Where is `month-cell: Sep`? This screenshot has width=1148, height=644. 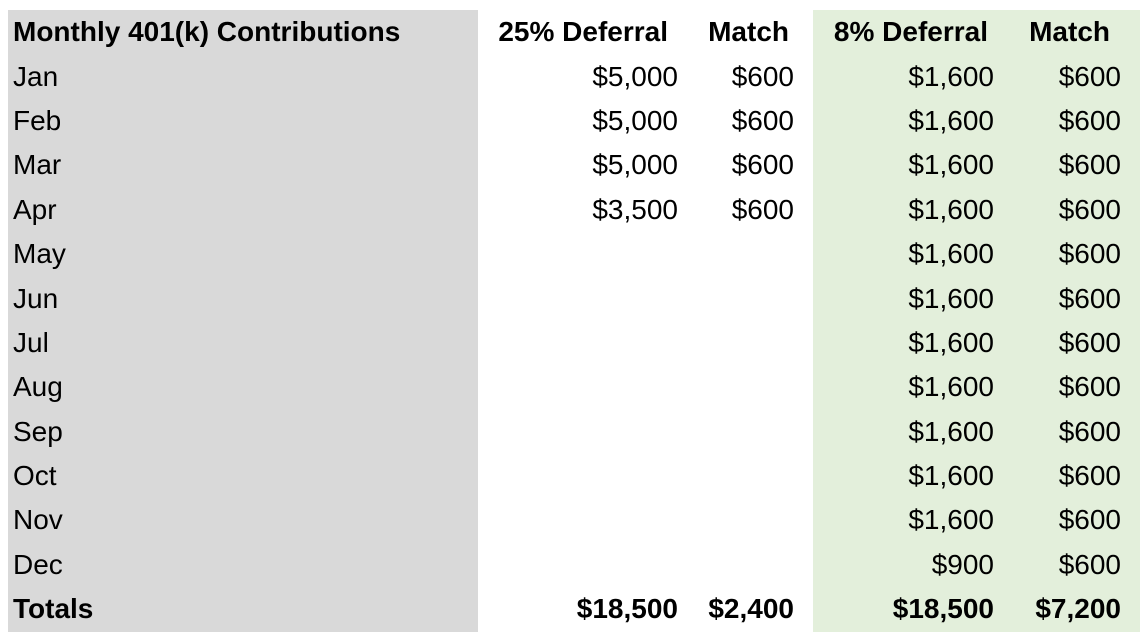
month-cell: Sep is located at coordinates (38, 431).